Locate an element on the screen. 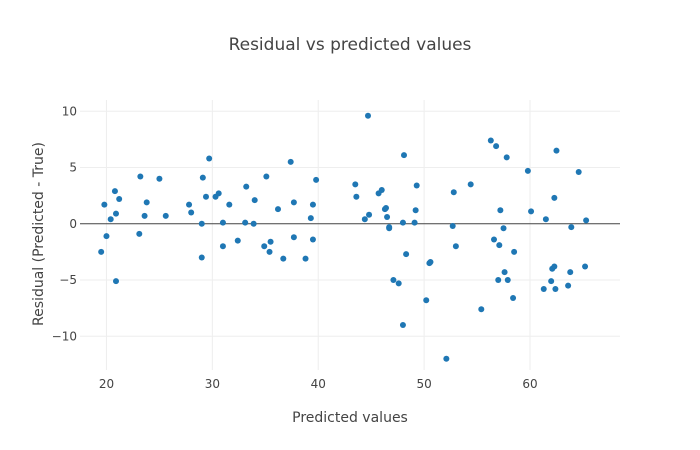 The height and width of the screenshot is (450, 700). y-tick-label: −10 is located at coordinates (64, 336).